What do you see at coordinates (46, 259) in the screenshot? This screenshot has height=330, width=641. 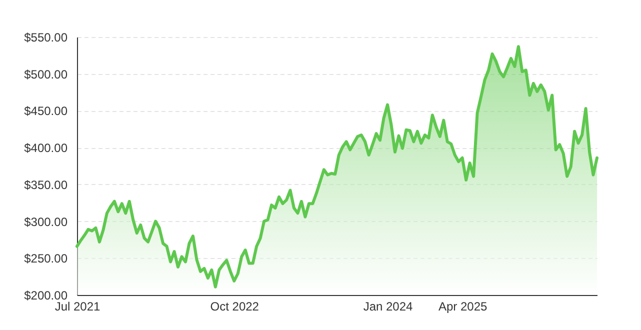 I see `y-tick-label: $250.00` at bounding box center [46, 259].